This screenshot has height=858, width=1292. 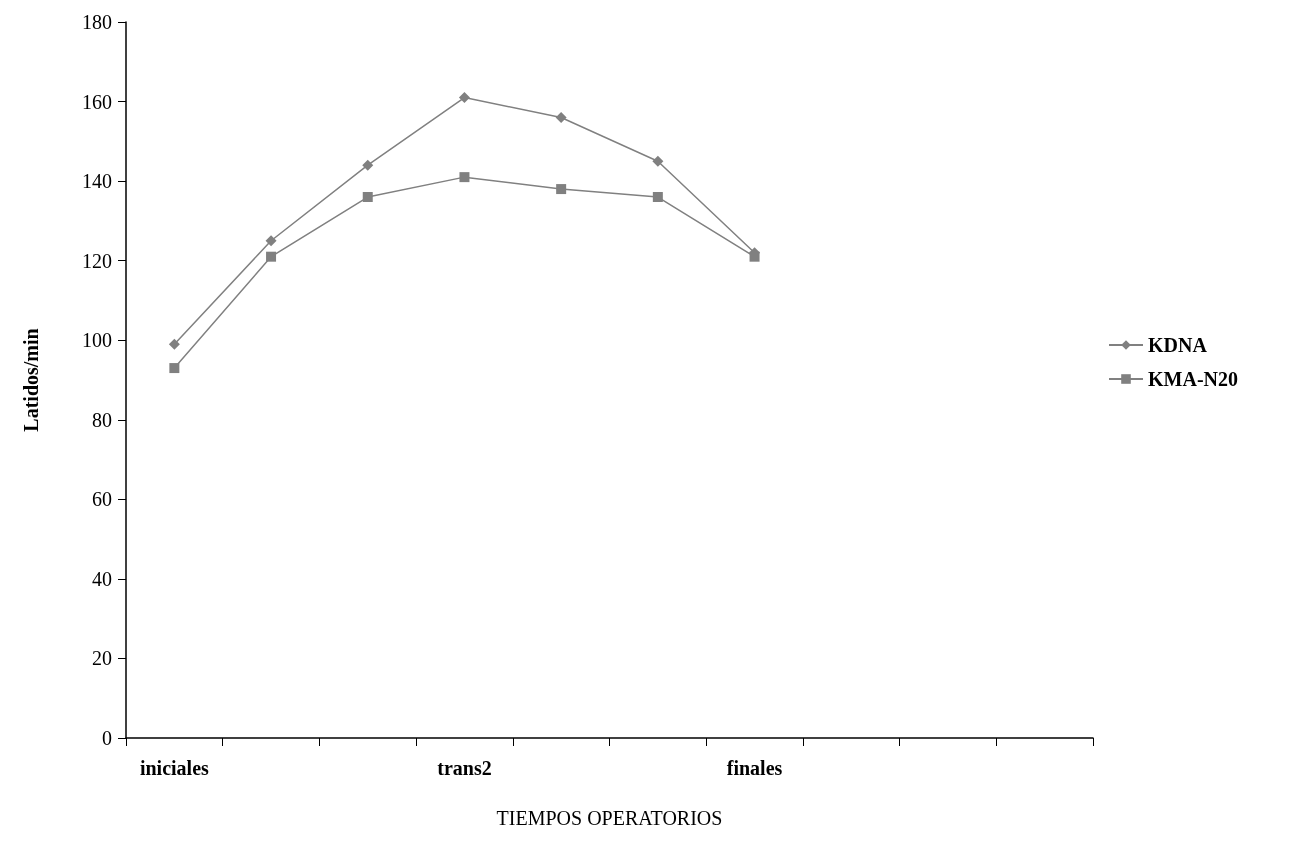 I want to click on x-tick-label: iniciales, so click(x=174, y=768).